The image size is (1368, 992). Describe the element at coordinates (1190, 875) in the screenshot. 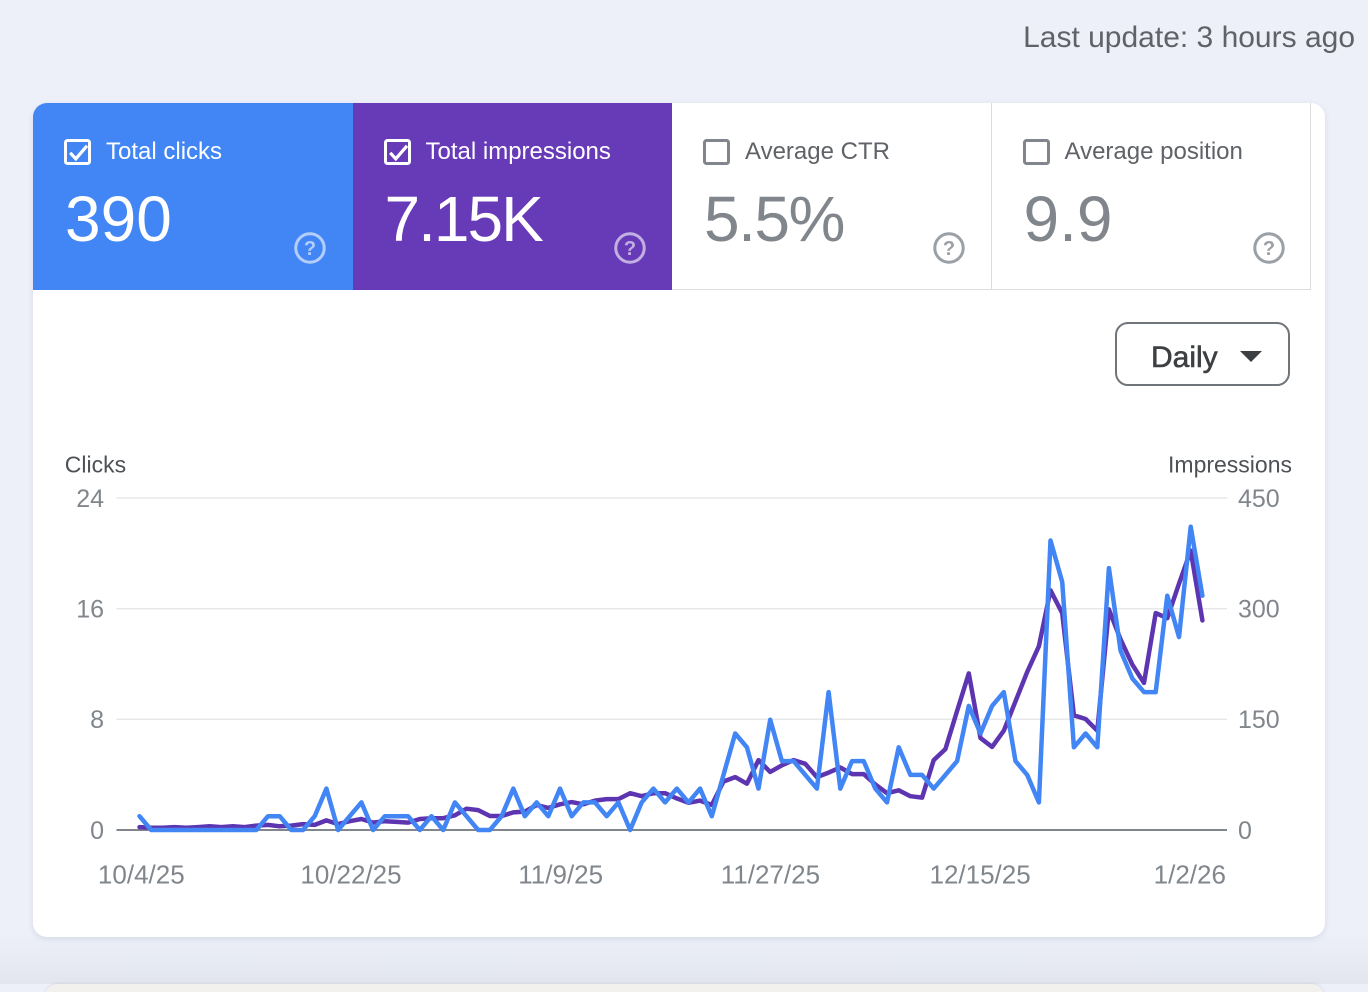

I see `svg-text: 1/2/26` at that location.